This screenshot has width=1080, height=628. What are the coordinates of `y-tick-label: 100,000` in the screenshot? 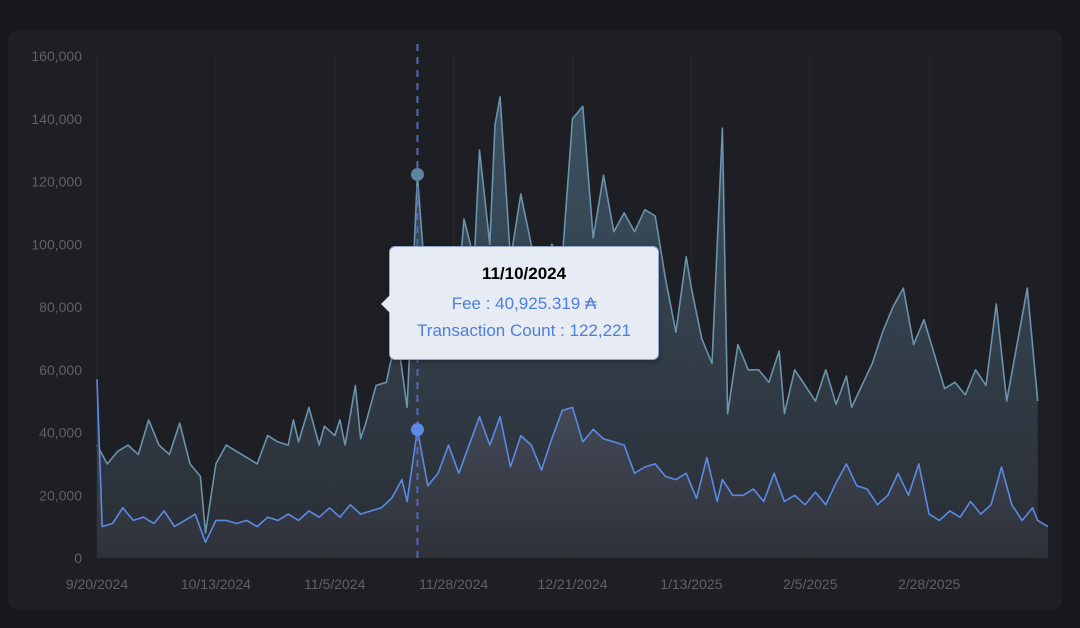 It's located at (56, 244).